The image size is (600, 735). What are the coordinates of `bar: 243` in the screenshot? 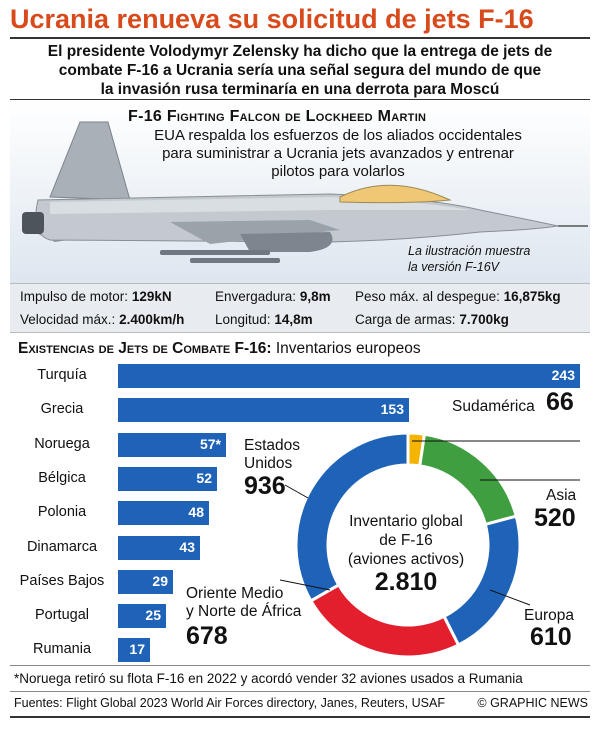 It's located at (349, 376).